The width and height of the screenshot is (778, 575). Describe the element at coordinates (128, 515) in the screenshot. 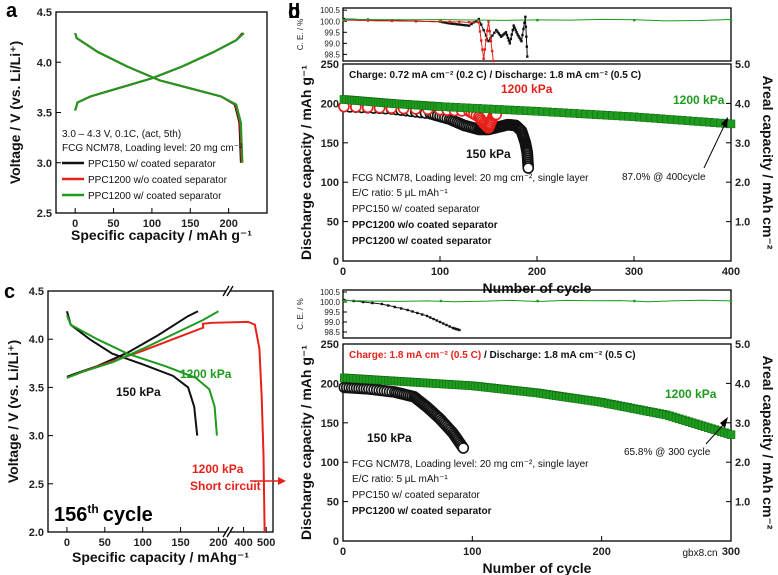

I see `cycle-word: cycle` at that location.